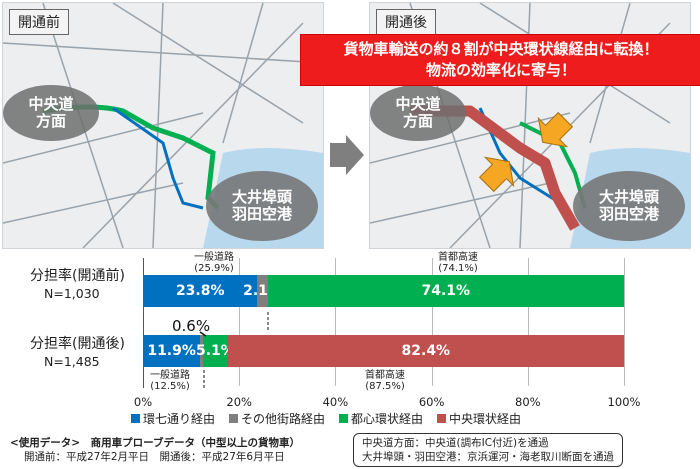  I want to click on annotation-after-general: 一般道路 (12.5%), so click(170, 381).